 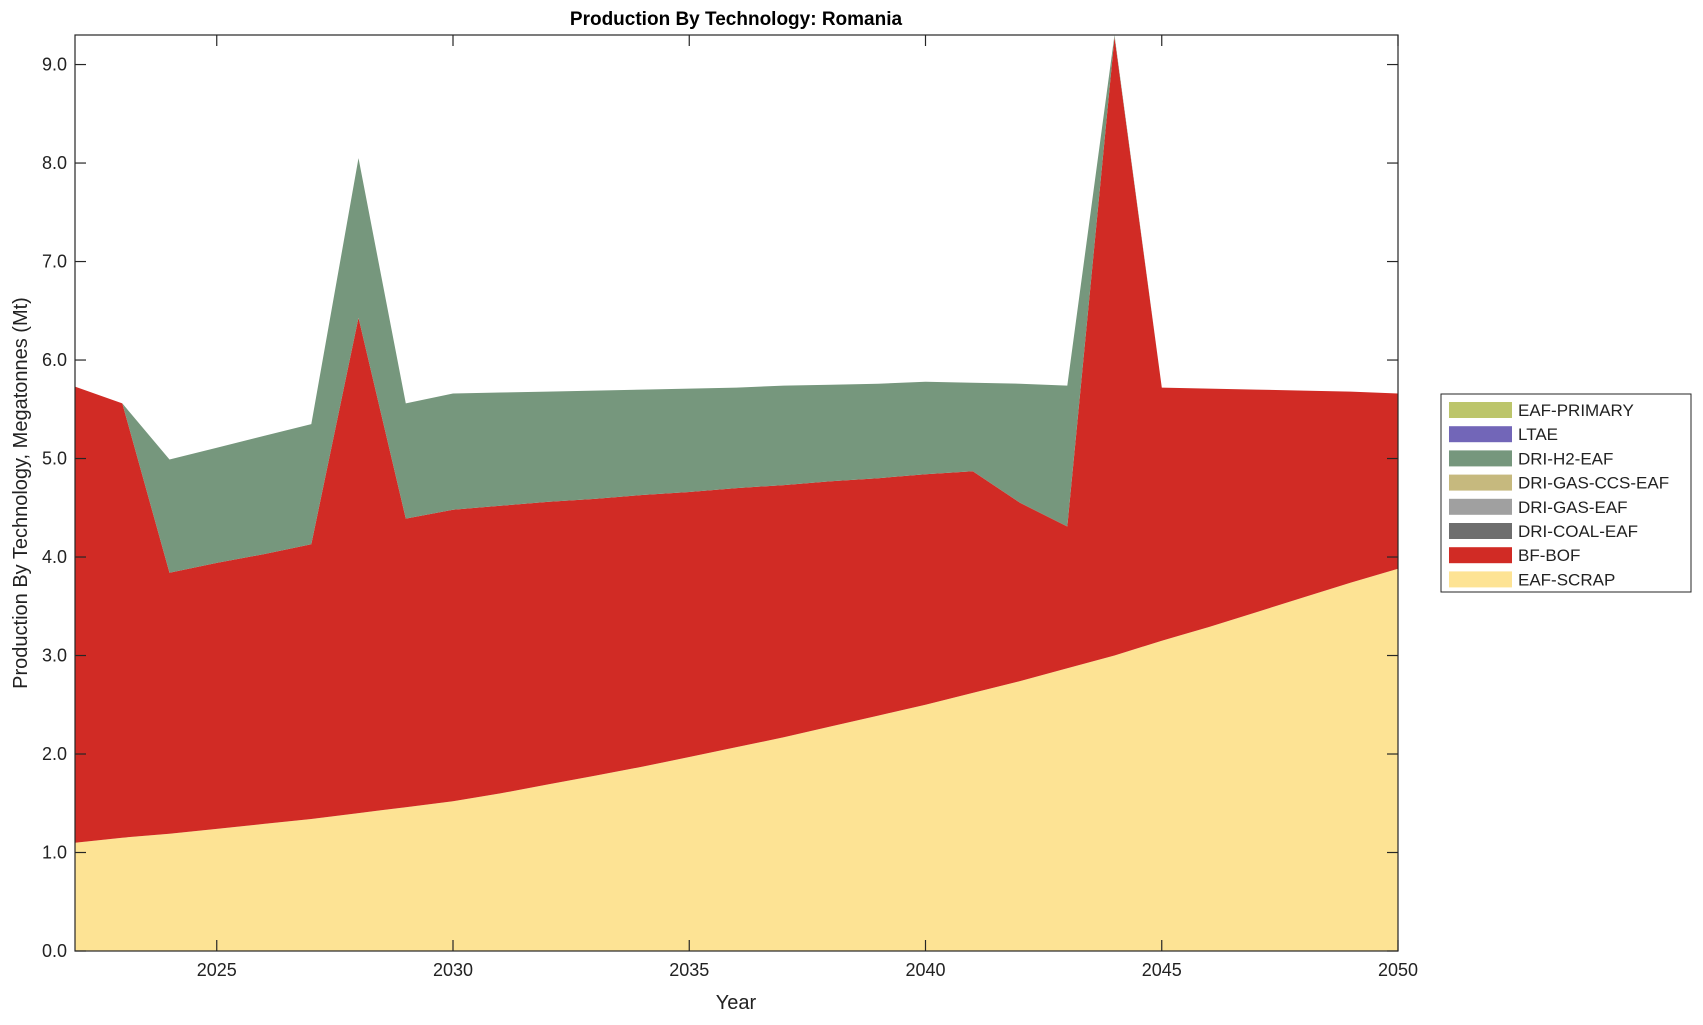 I want to click on legend-label: DRI-GAS-CCS-EAF, so click(x=1593, y=483).